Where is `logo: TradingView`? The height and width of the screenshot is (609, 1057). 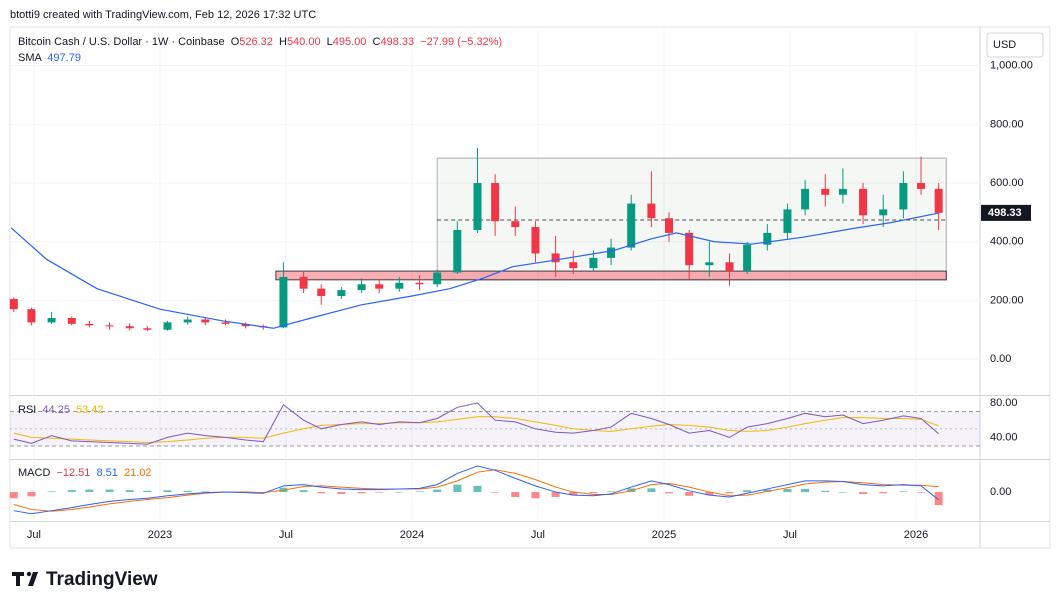
logo: TradingView is located at coordinates (85, 579).